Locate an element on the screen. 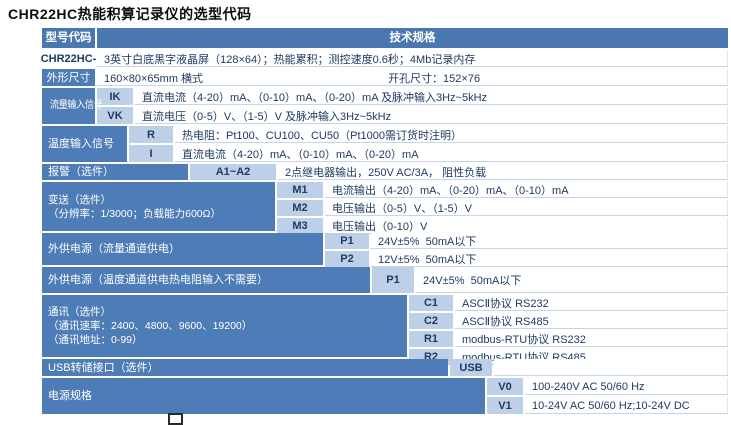 The width and height of the screenshot is (731, 425). page-title: CHR22HC热能积算记录仪的选型代码 is located at coordinates (130, 14).